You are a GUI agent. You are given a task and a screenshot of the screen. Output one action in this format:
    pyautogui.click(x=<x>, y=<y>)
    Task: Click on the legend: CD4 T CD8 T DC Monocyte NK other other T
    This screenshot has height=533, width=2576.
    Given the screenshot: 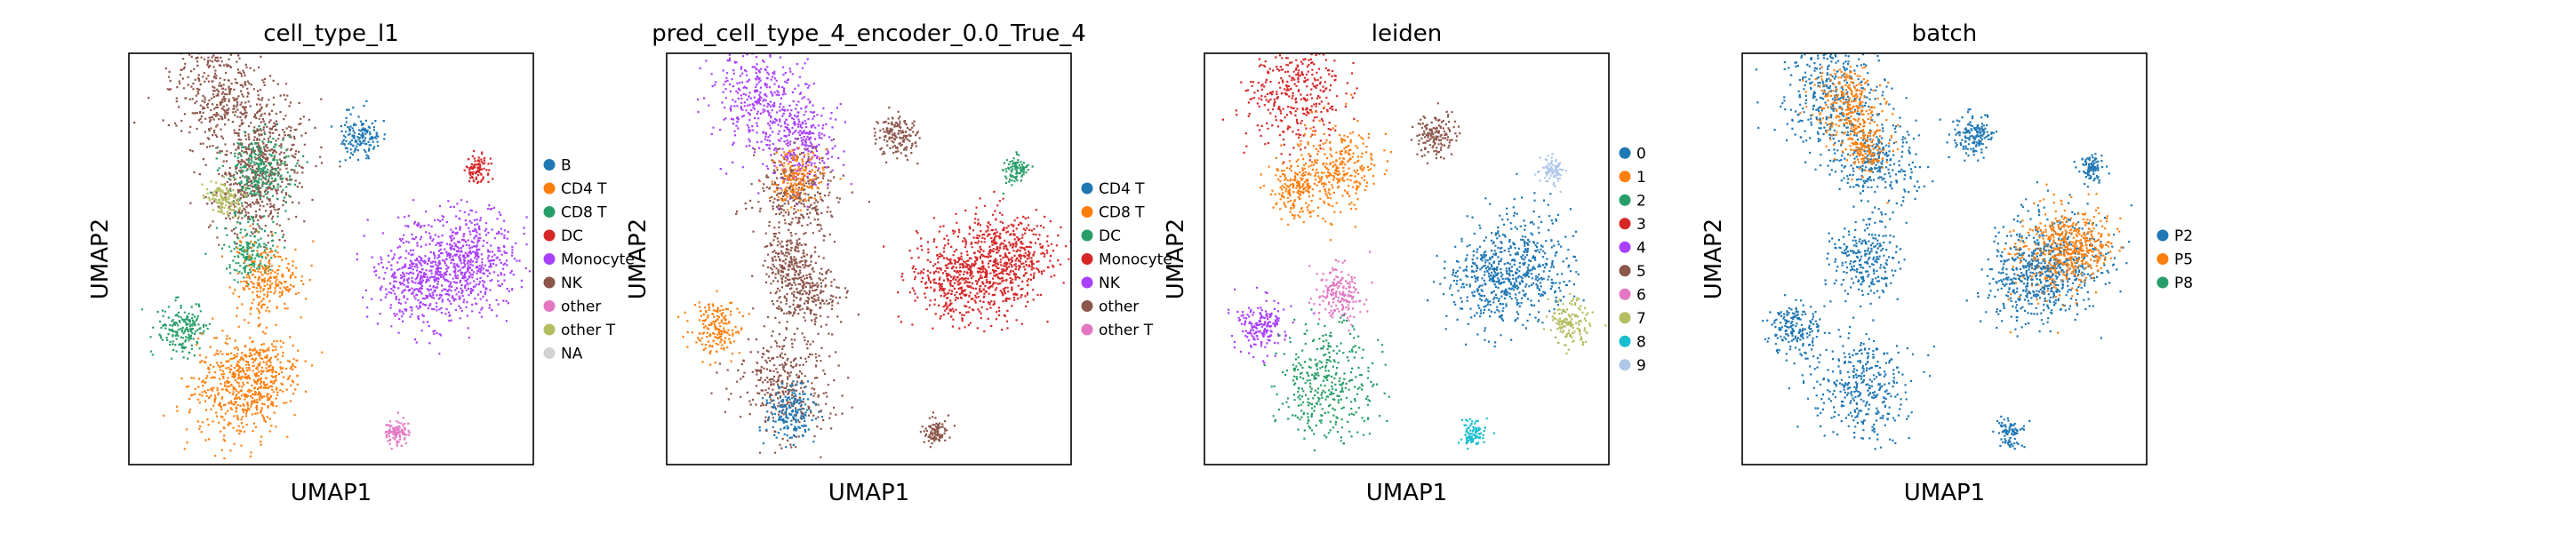 What is the action you would take?
    pyautogui.click(x=1126, y=259)
    